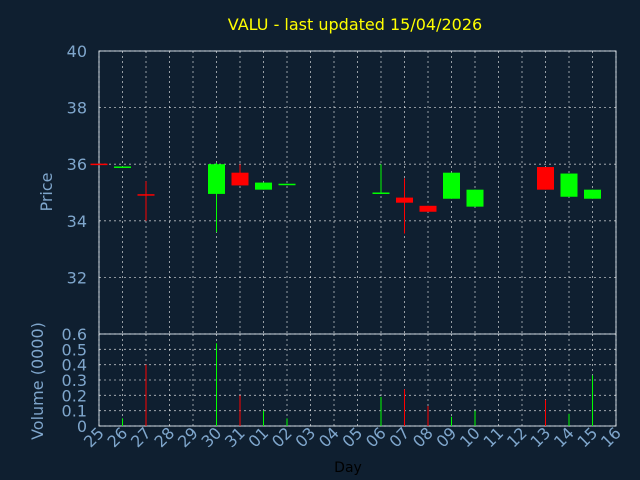 The width and height of the screenshot is (640, 480). What do you see at coordinates (46, 191) in the screenshot?
I see `y-axis-label: Price` at bounding box center [46, 191].